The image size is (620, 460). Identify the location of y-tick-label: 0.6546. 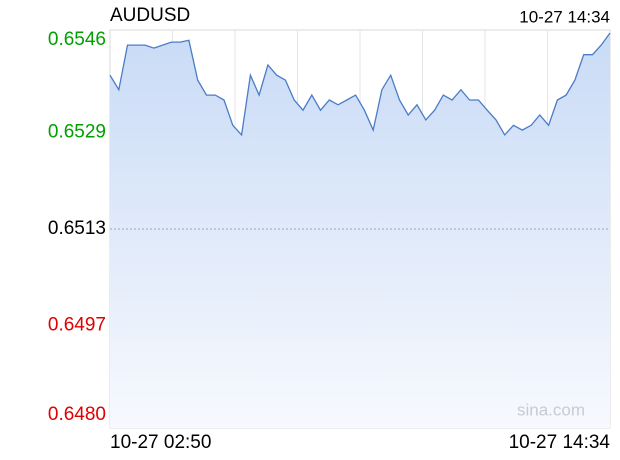
(77, 39).